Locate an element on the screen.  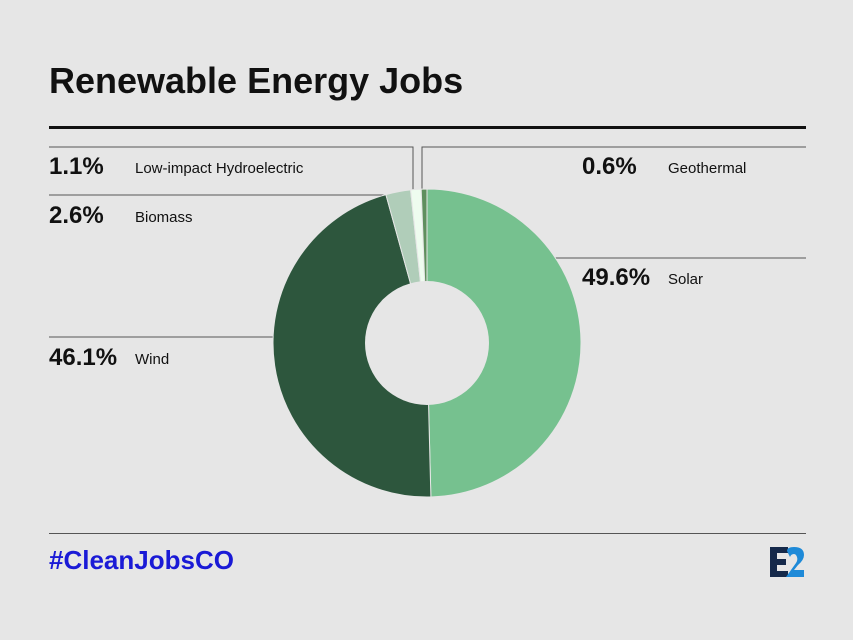
pct-label-hydro: 1.1% is located at coordinates (76, 166).